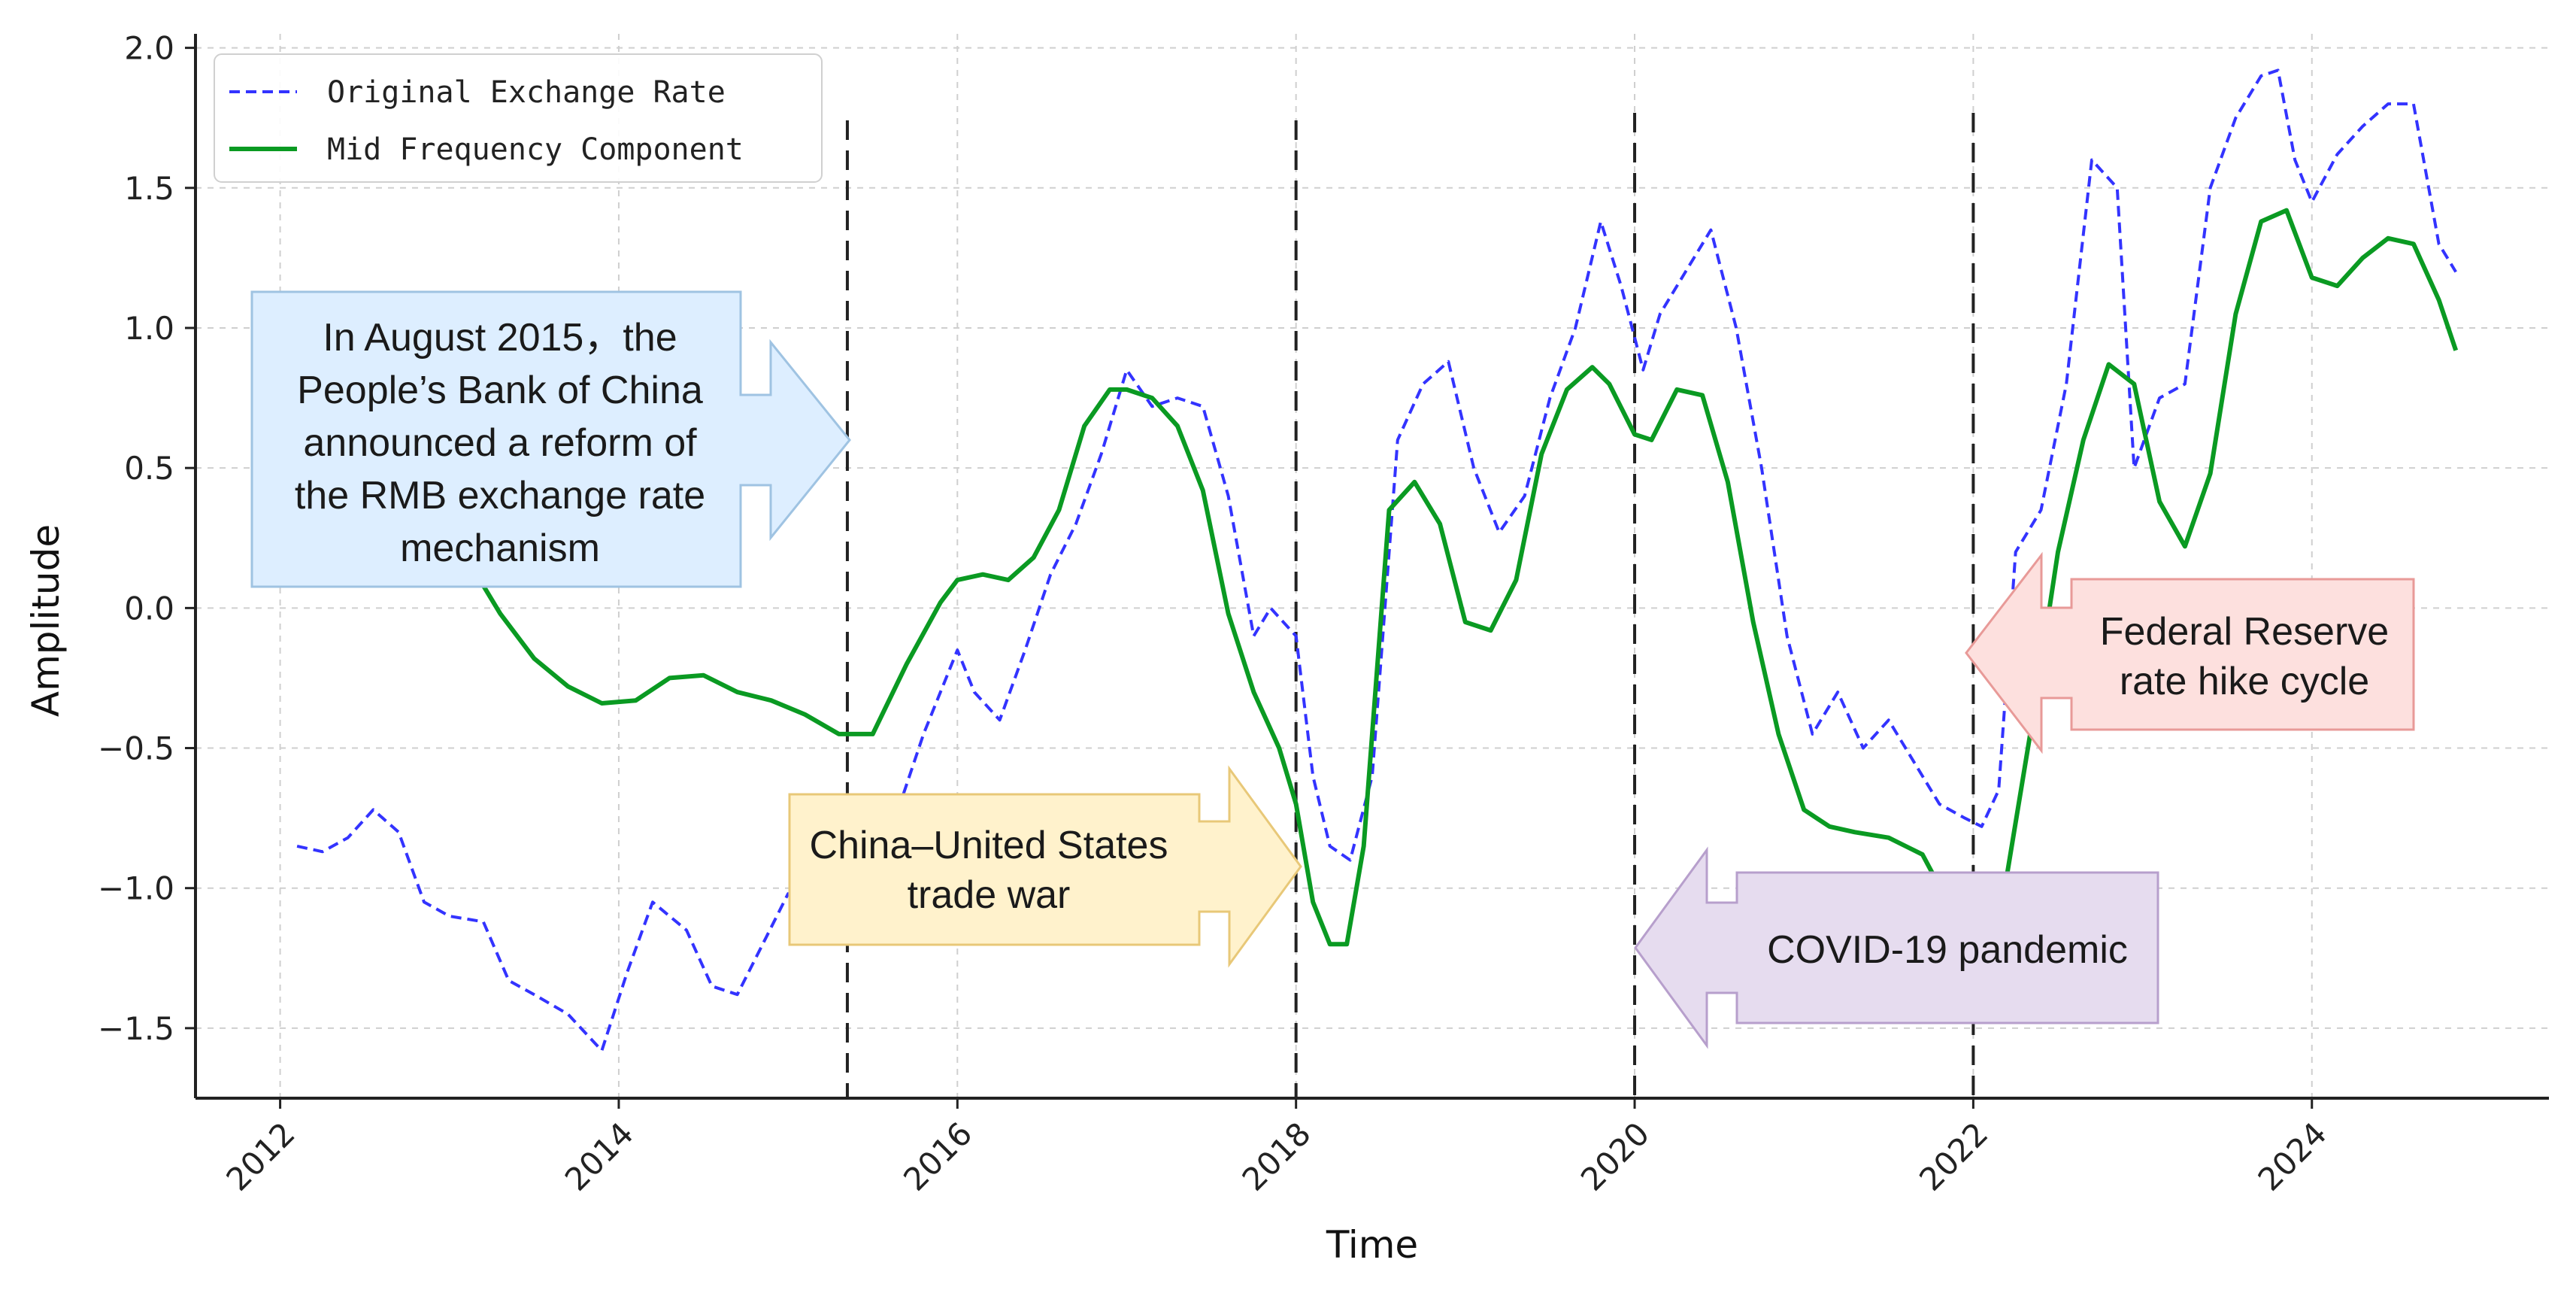 This screenshot has height=1290, width=2576. I want to click on y-tick-label: 1.0, so click(149, 328).